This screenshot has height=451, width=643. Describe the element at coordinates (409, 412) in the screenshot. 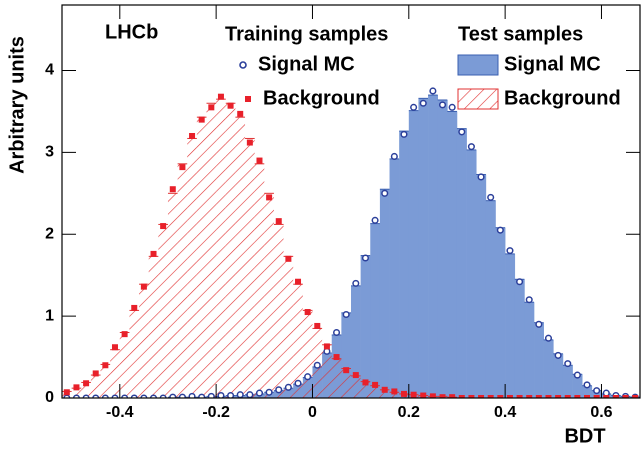

I see `x-tick-label: 0.2` at that location.